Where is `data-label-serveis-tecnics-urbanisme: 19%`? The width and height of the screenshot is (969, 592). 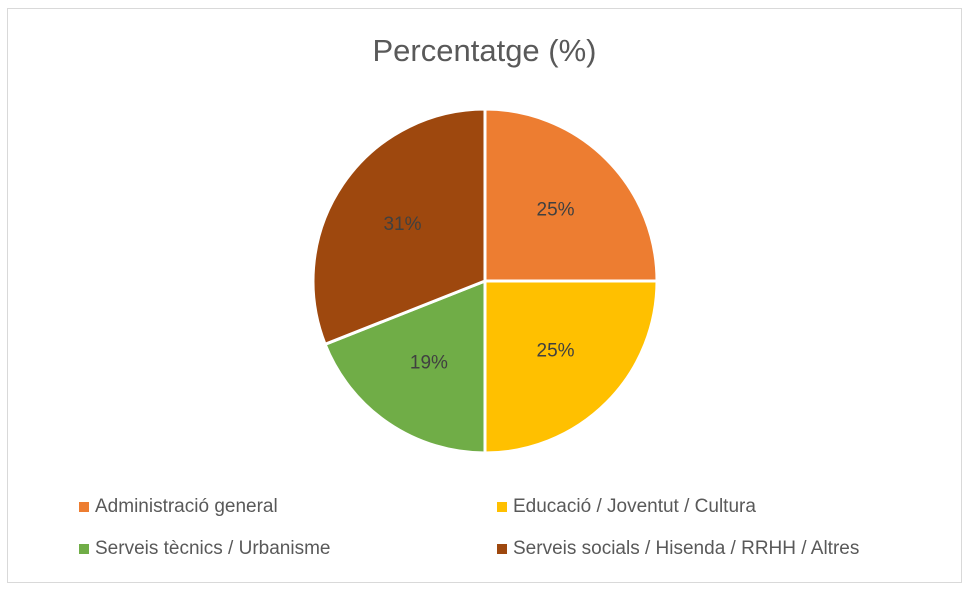
data-label-serveis-tecnics-urbanisme: 19% is located at coordinates (429, 363).